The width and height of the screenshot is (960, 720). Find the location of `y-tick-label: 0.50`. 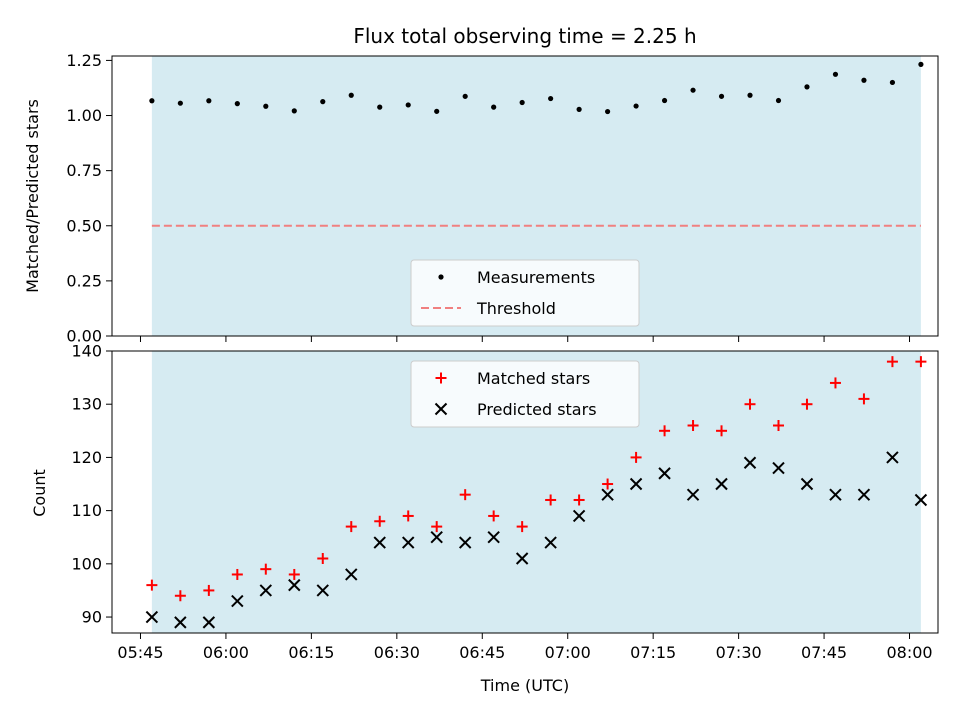

y-tick-label: 0.50 is located at coordinates (84, 225).